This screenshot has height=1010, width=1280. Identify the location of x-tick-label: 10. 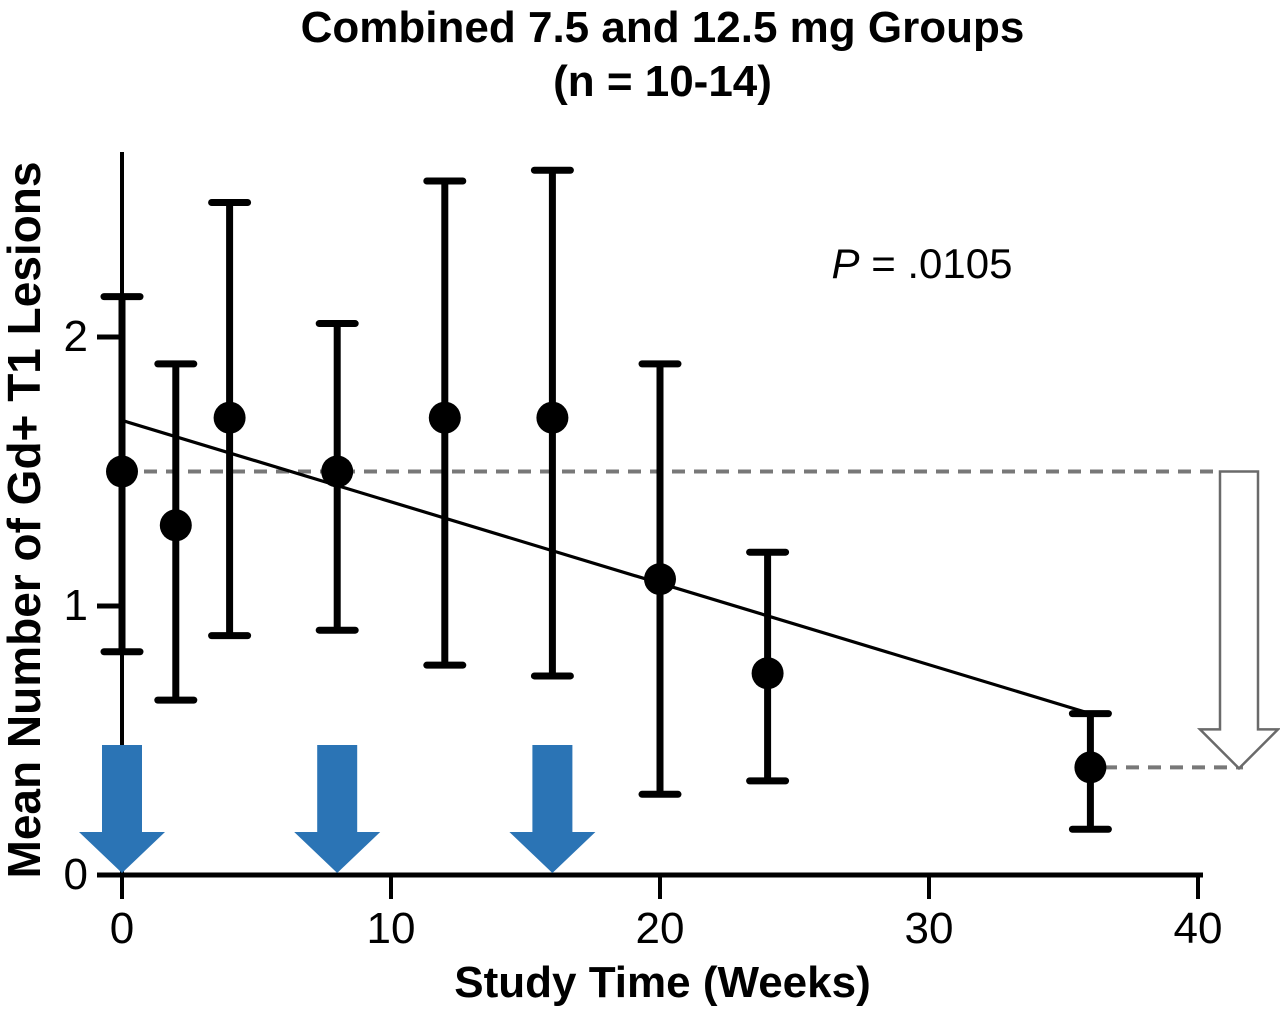
(391, 928).